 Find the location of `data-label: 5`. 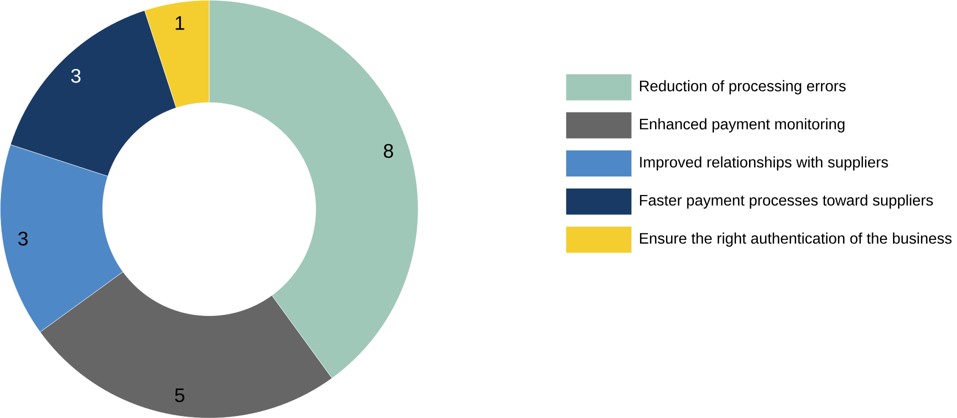

data-label: 5 is located at coordinates (179, 395).